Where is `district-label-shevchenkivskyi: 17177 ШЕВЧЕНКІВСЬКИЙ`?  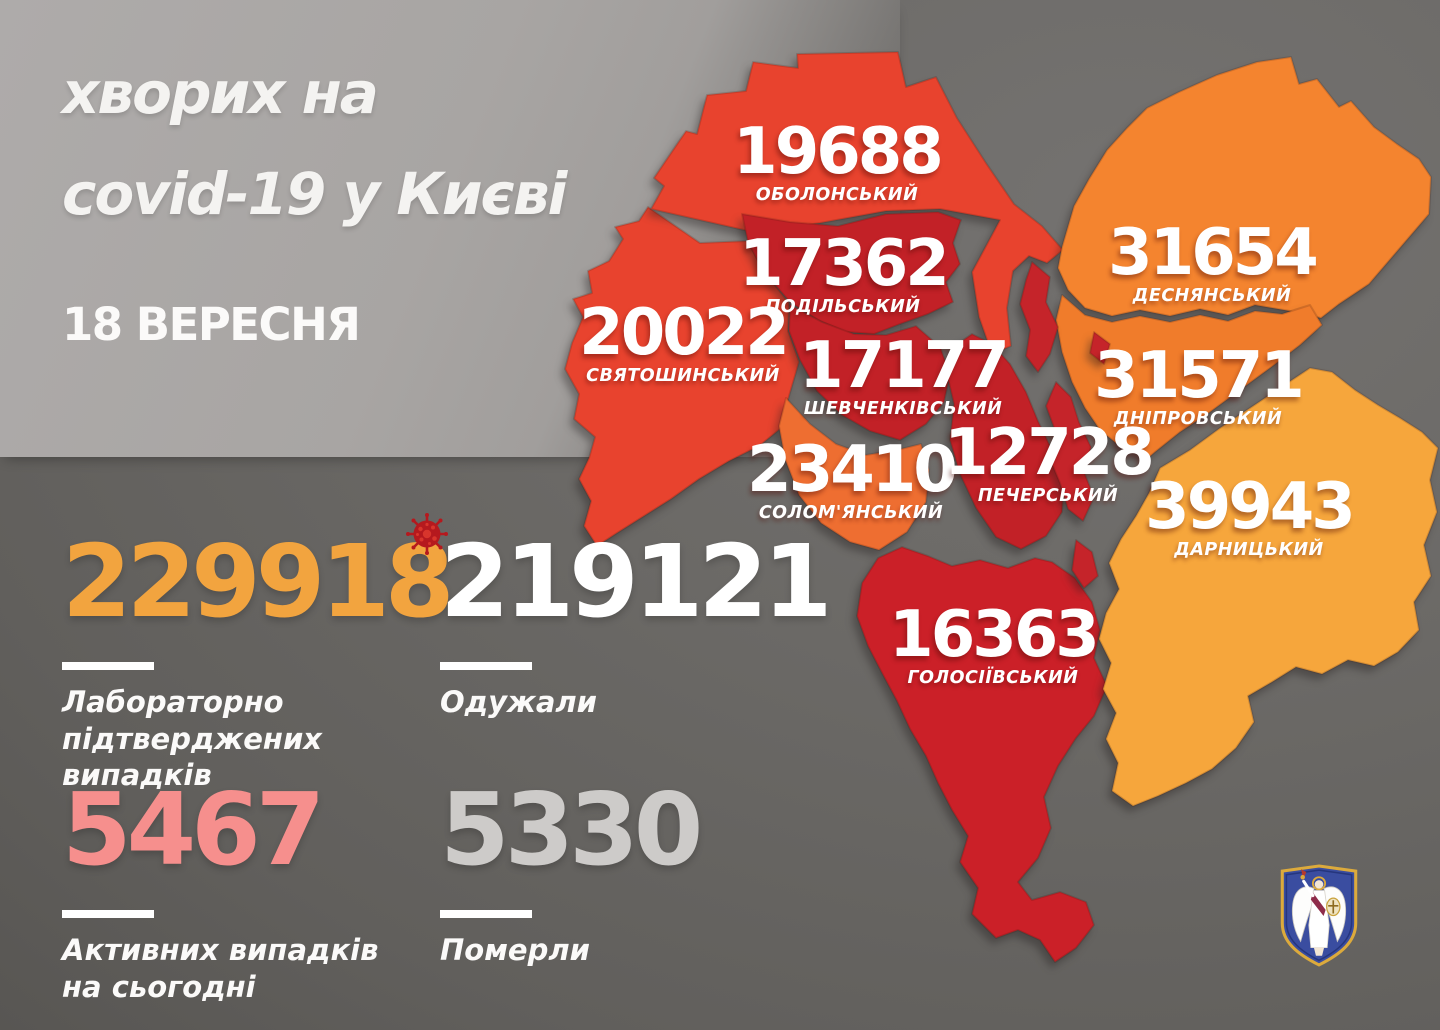 district-label-shevchenkivskyi: 17177 ШЕВЧЕНКІВСЬКИЙ is located at coordinates (904, 374).